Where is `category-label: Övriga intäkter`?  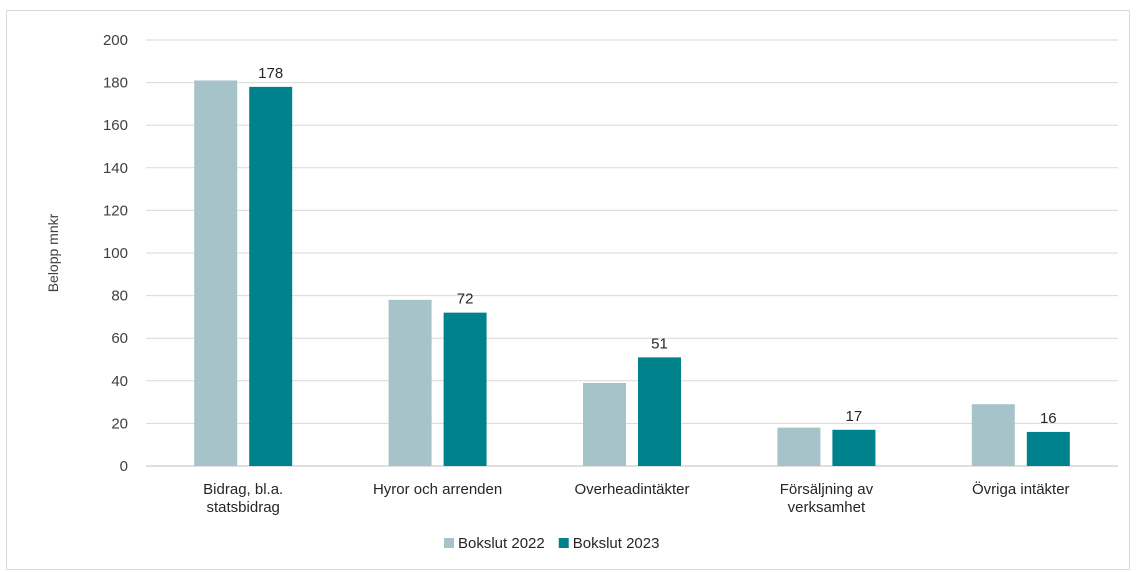
category-label: Övriga intäkter is located at coordinates (1021, 489).